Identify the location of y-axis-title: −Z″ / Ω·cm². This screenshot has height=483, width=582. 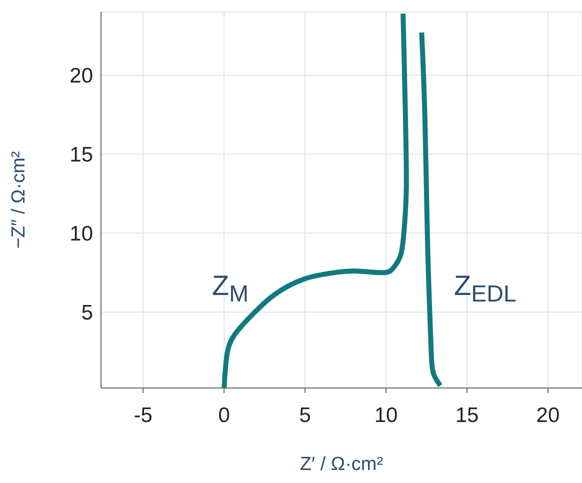
(19, 200).